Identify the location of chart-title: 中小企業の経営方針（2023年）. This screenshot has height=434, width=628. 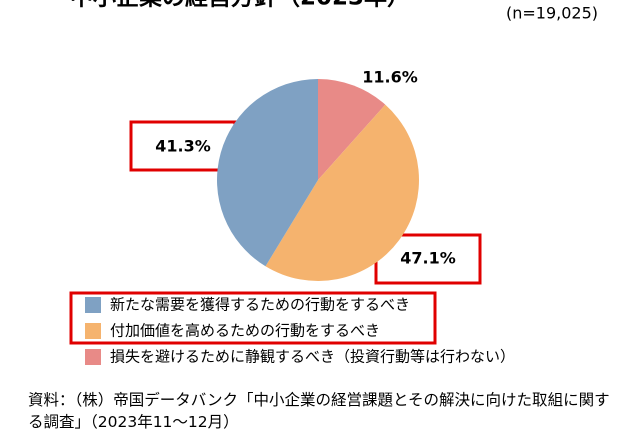
(240, 5).